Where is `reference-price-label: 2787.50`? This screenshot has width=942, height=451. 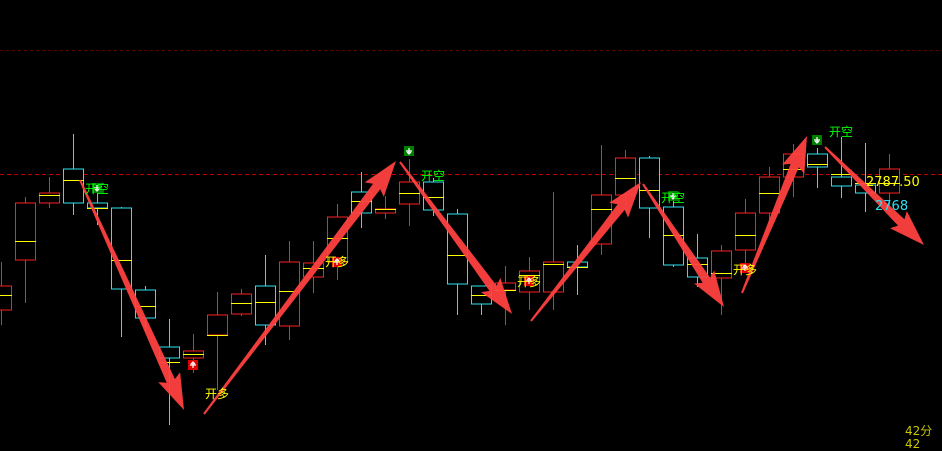
reference-price-label: 2787.50 is located at coordinates (893, 182).